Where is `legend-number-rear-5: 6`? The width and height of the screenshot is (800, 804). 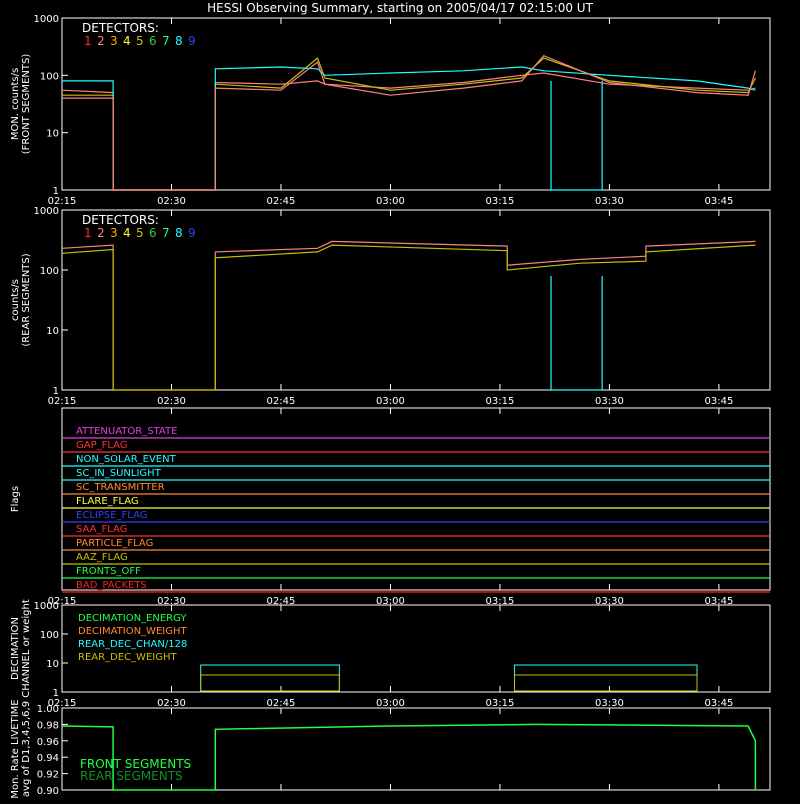 legend-number-rear-5: 6 is located at coordinates (153, 233).